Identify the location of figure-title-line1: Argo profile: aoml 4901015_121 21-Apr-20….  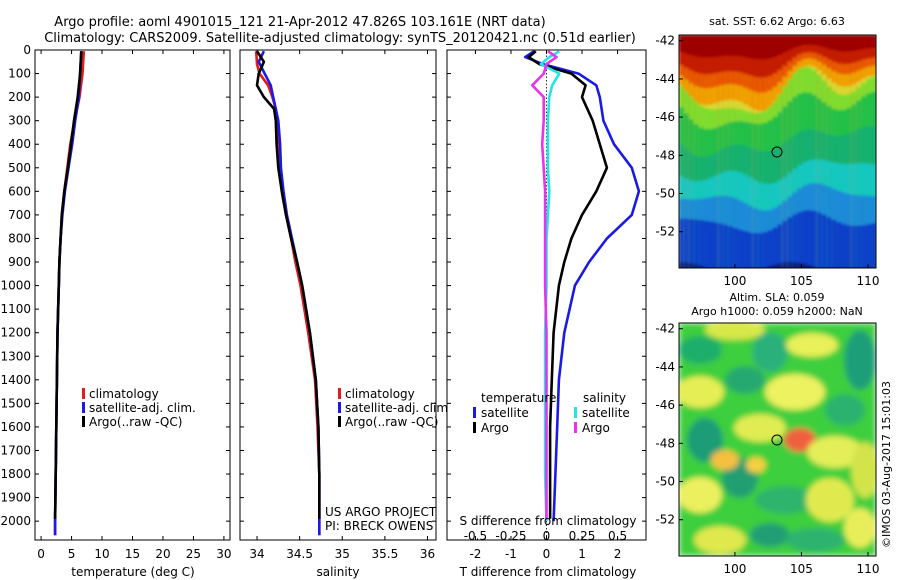
(299, 22).